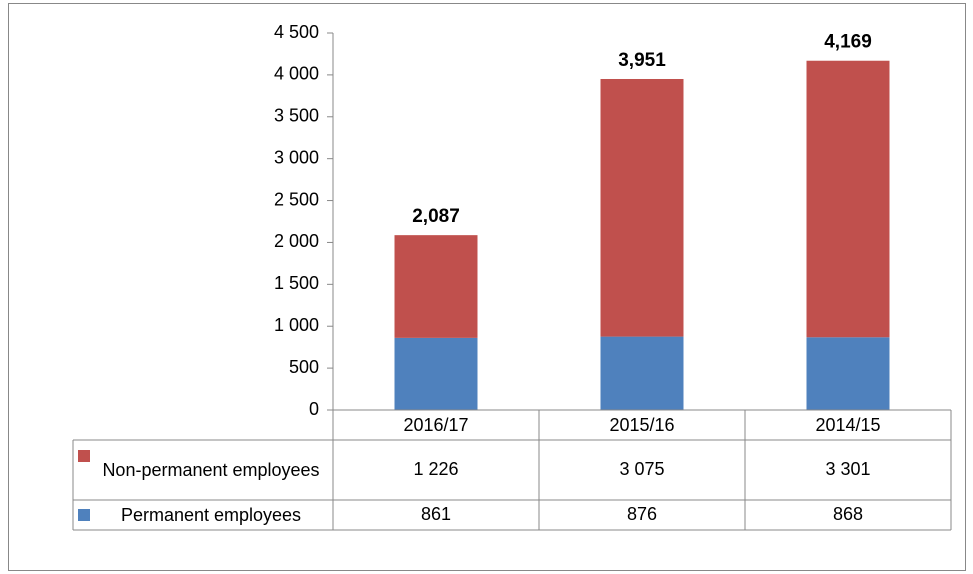  I want to click on x-tick-label: 2015/16, so click(641, 425).